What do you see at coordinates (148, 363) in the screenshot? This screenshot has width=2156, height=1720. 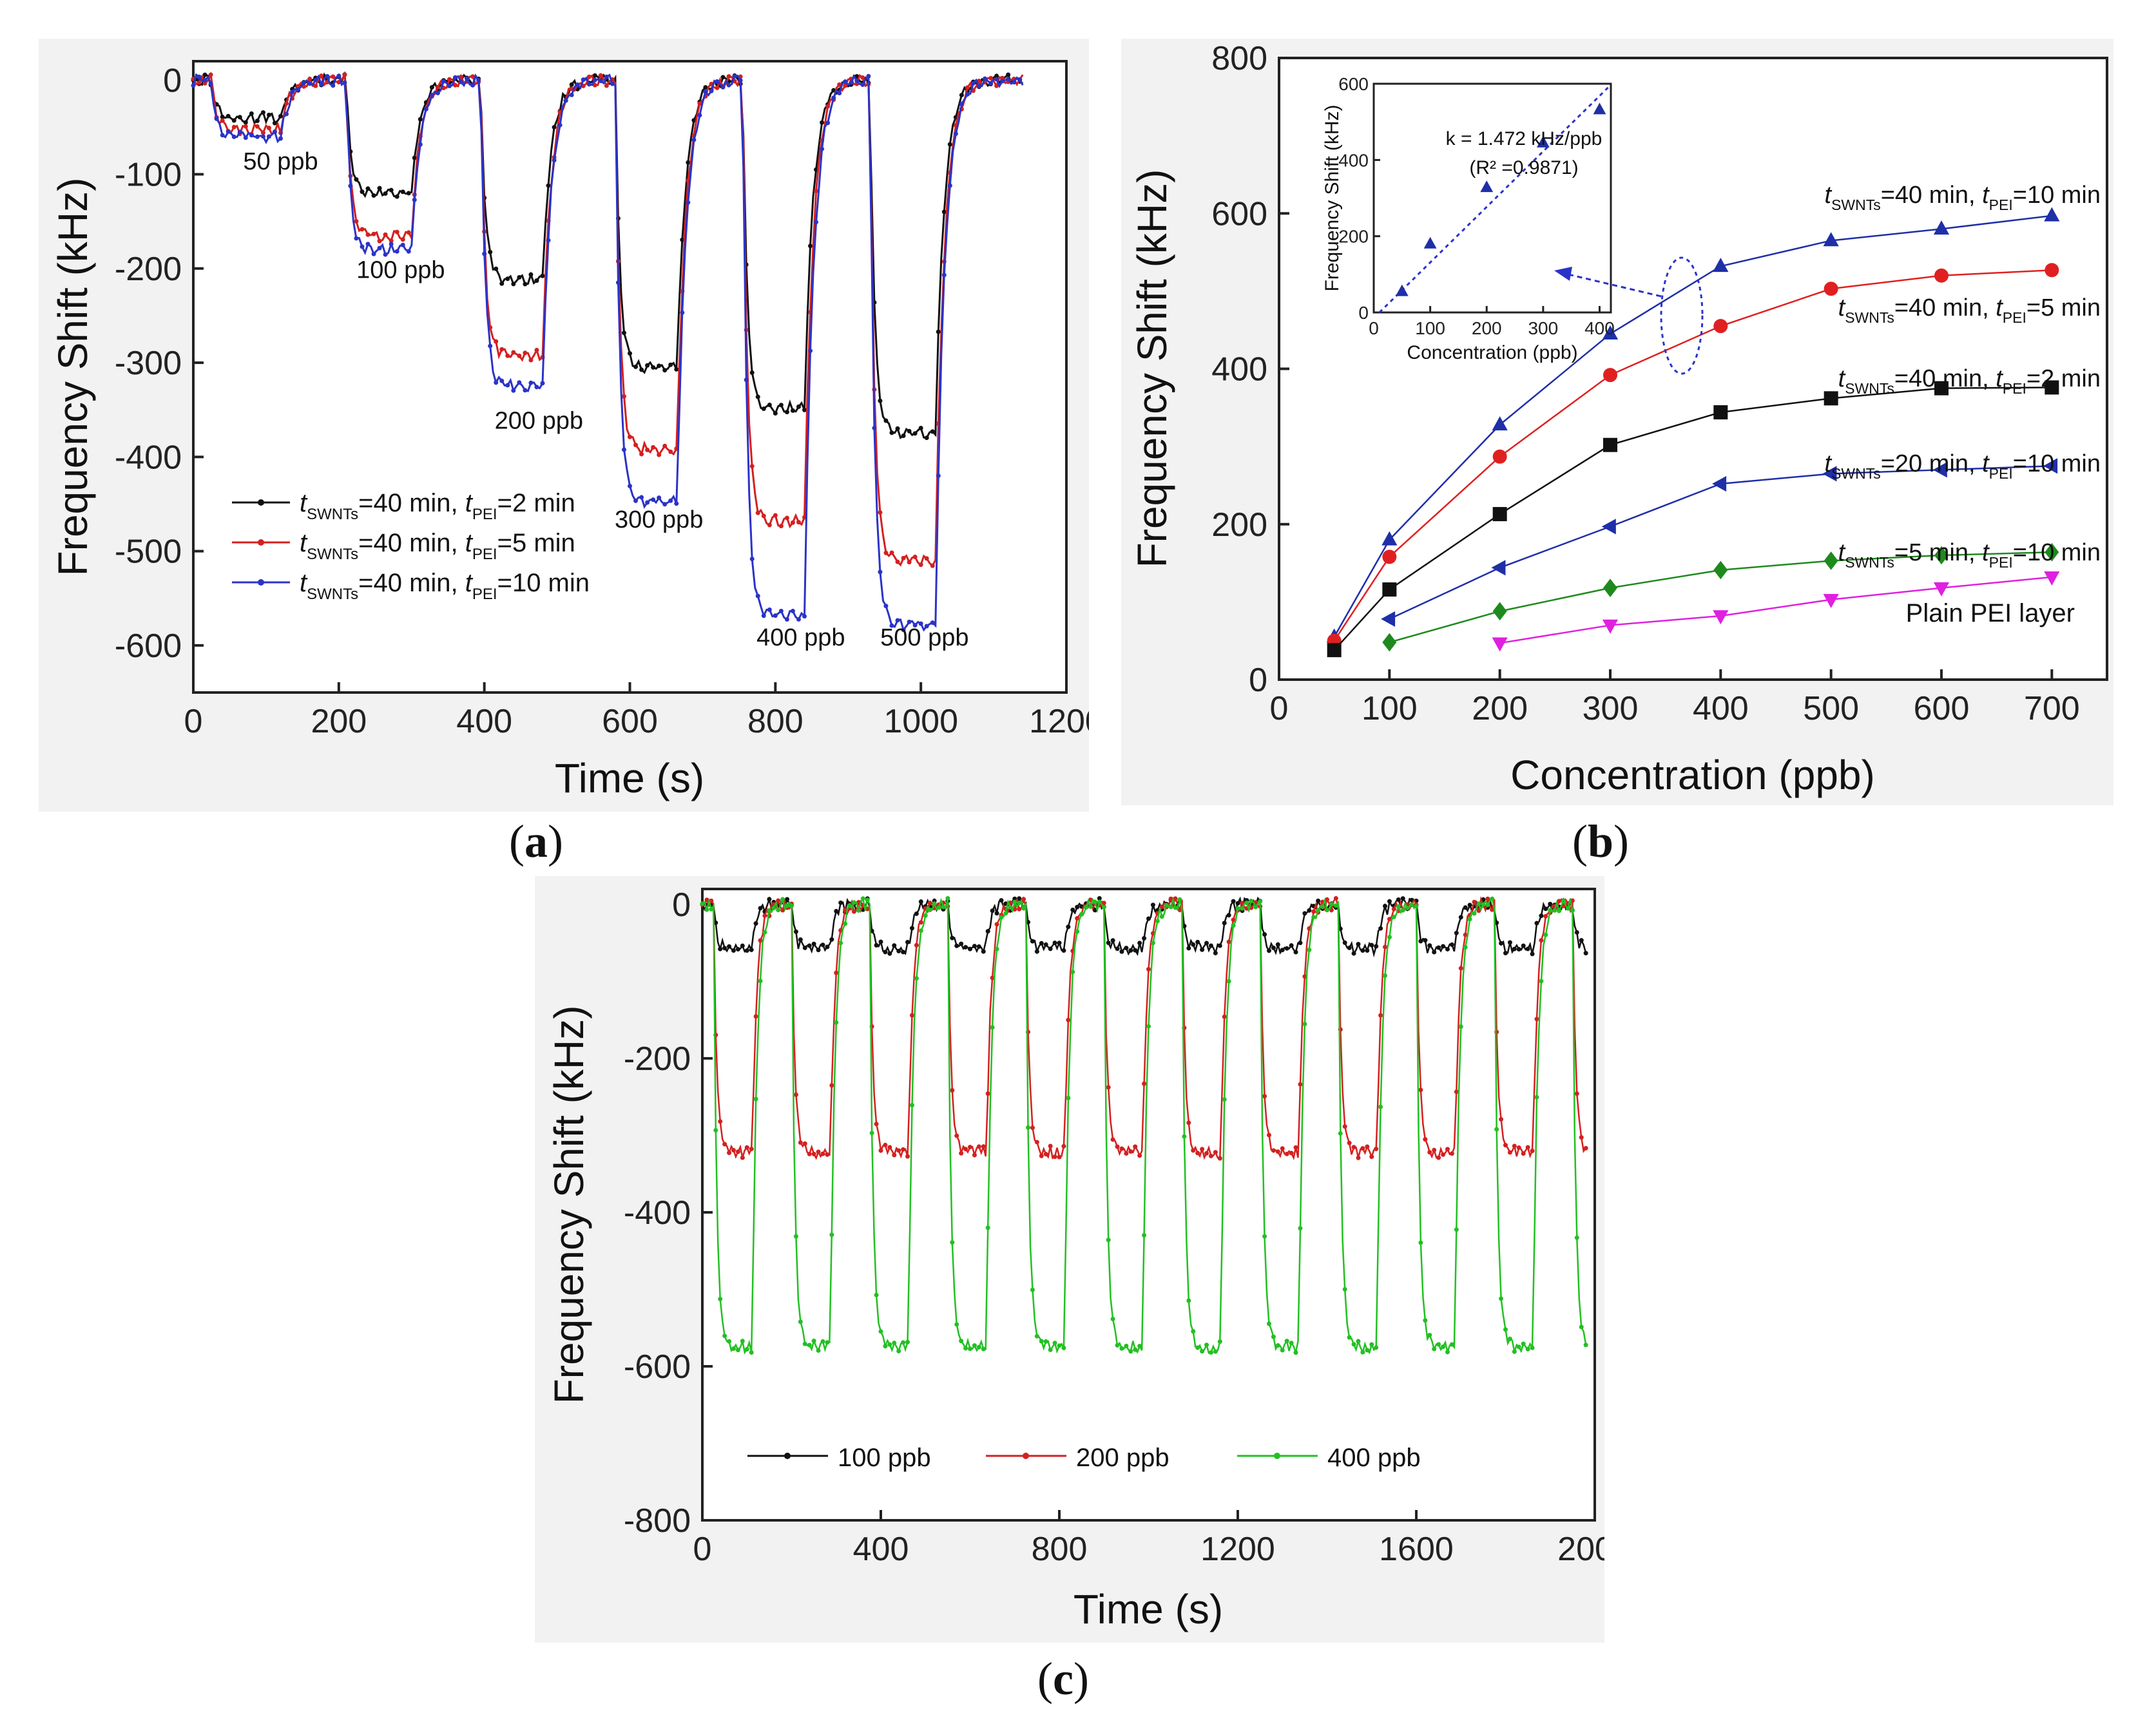 I see `y-tick-label: -300` at bounding box center [148, 363].